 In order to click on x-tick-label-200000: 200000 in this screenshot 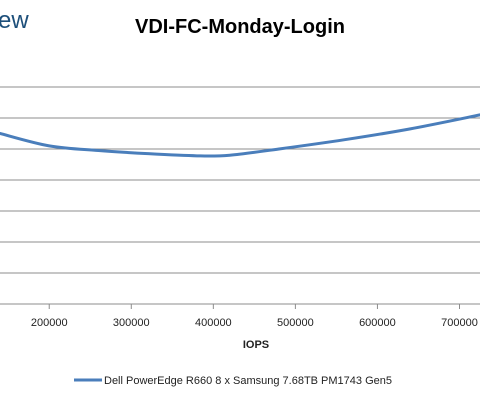, I will do `click(49, 323)`.